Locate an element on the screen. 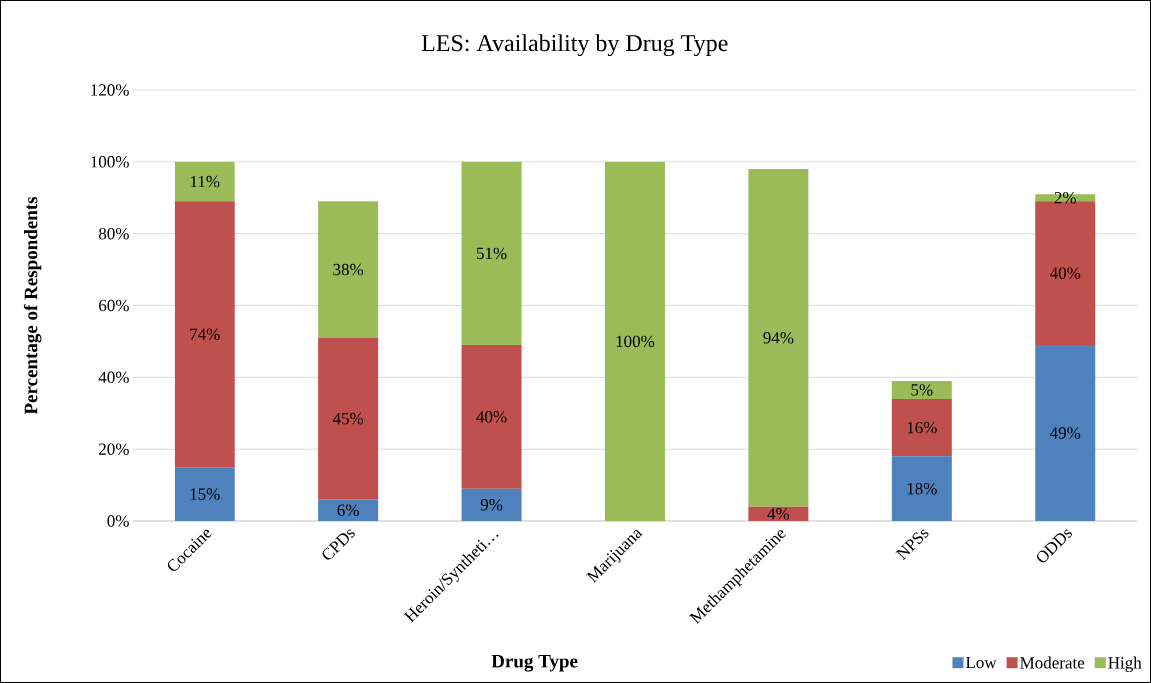 This screenshot has width=1151, height=683. data-label: 15% is located at coordinates (205, 494).